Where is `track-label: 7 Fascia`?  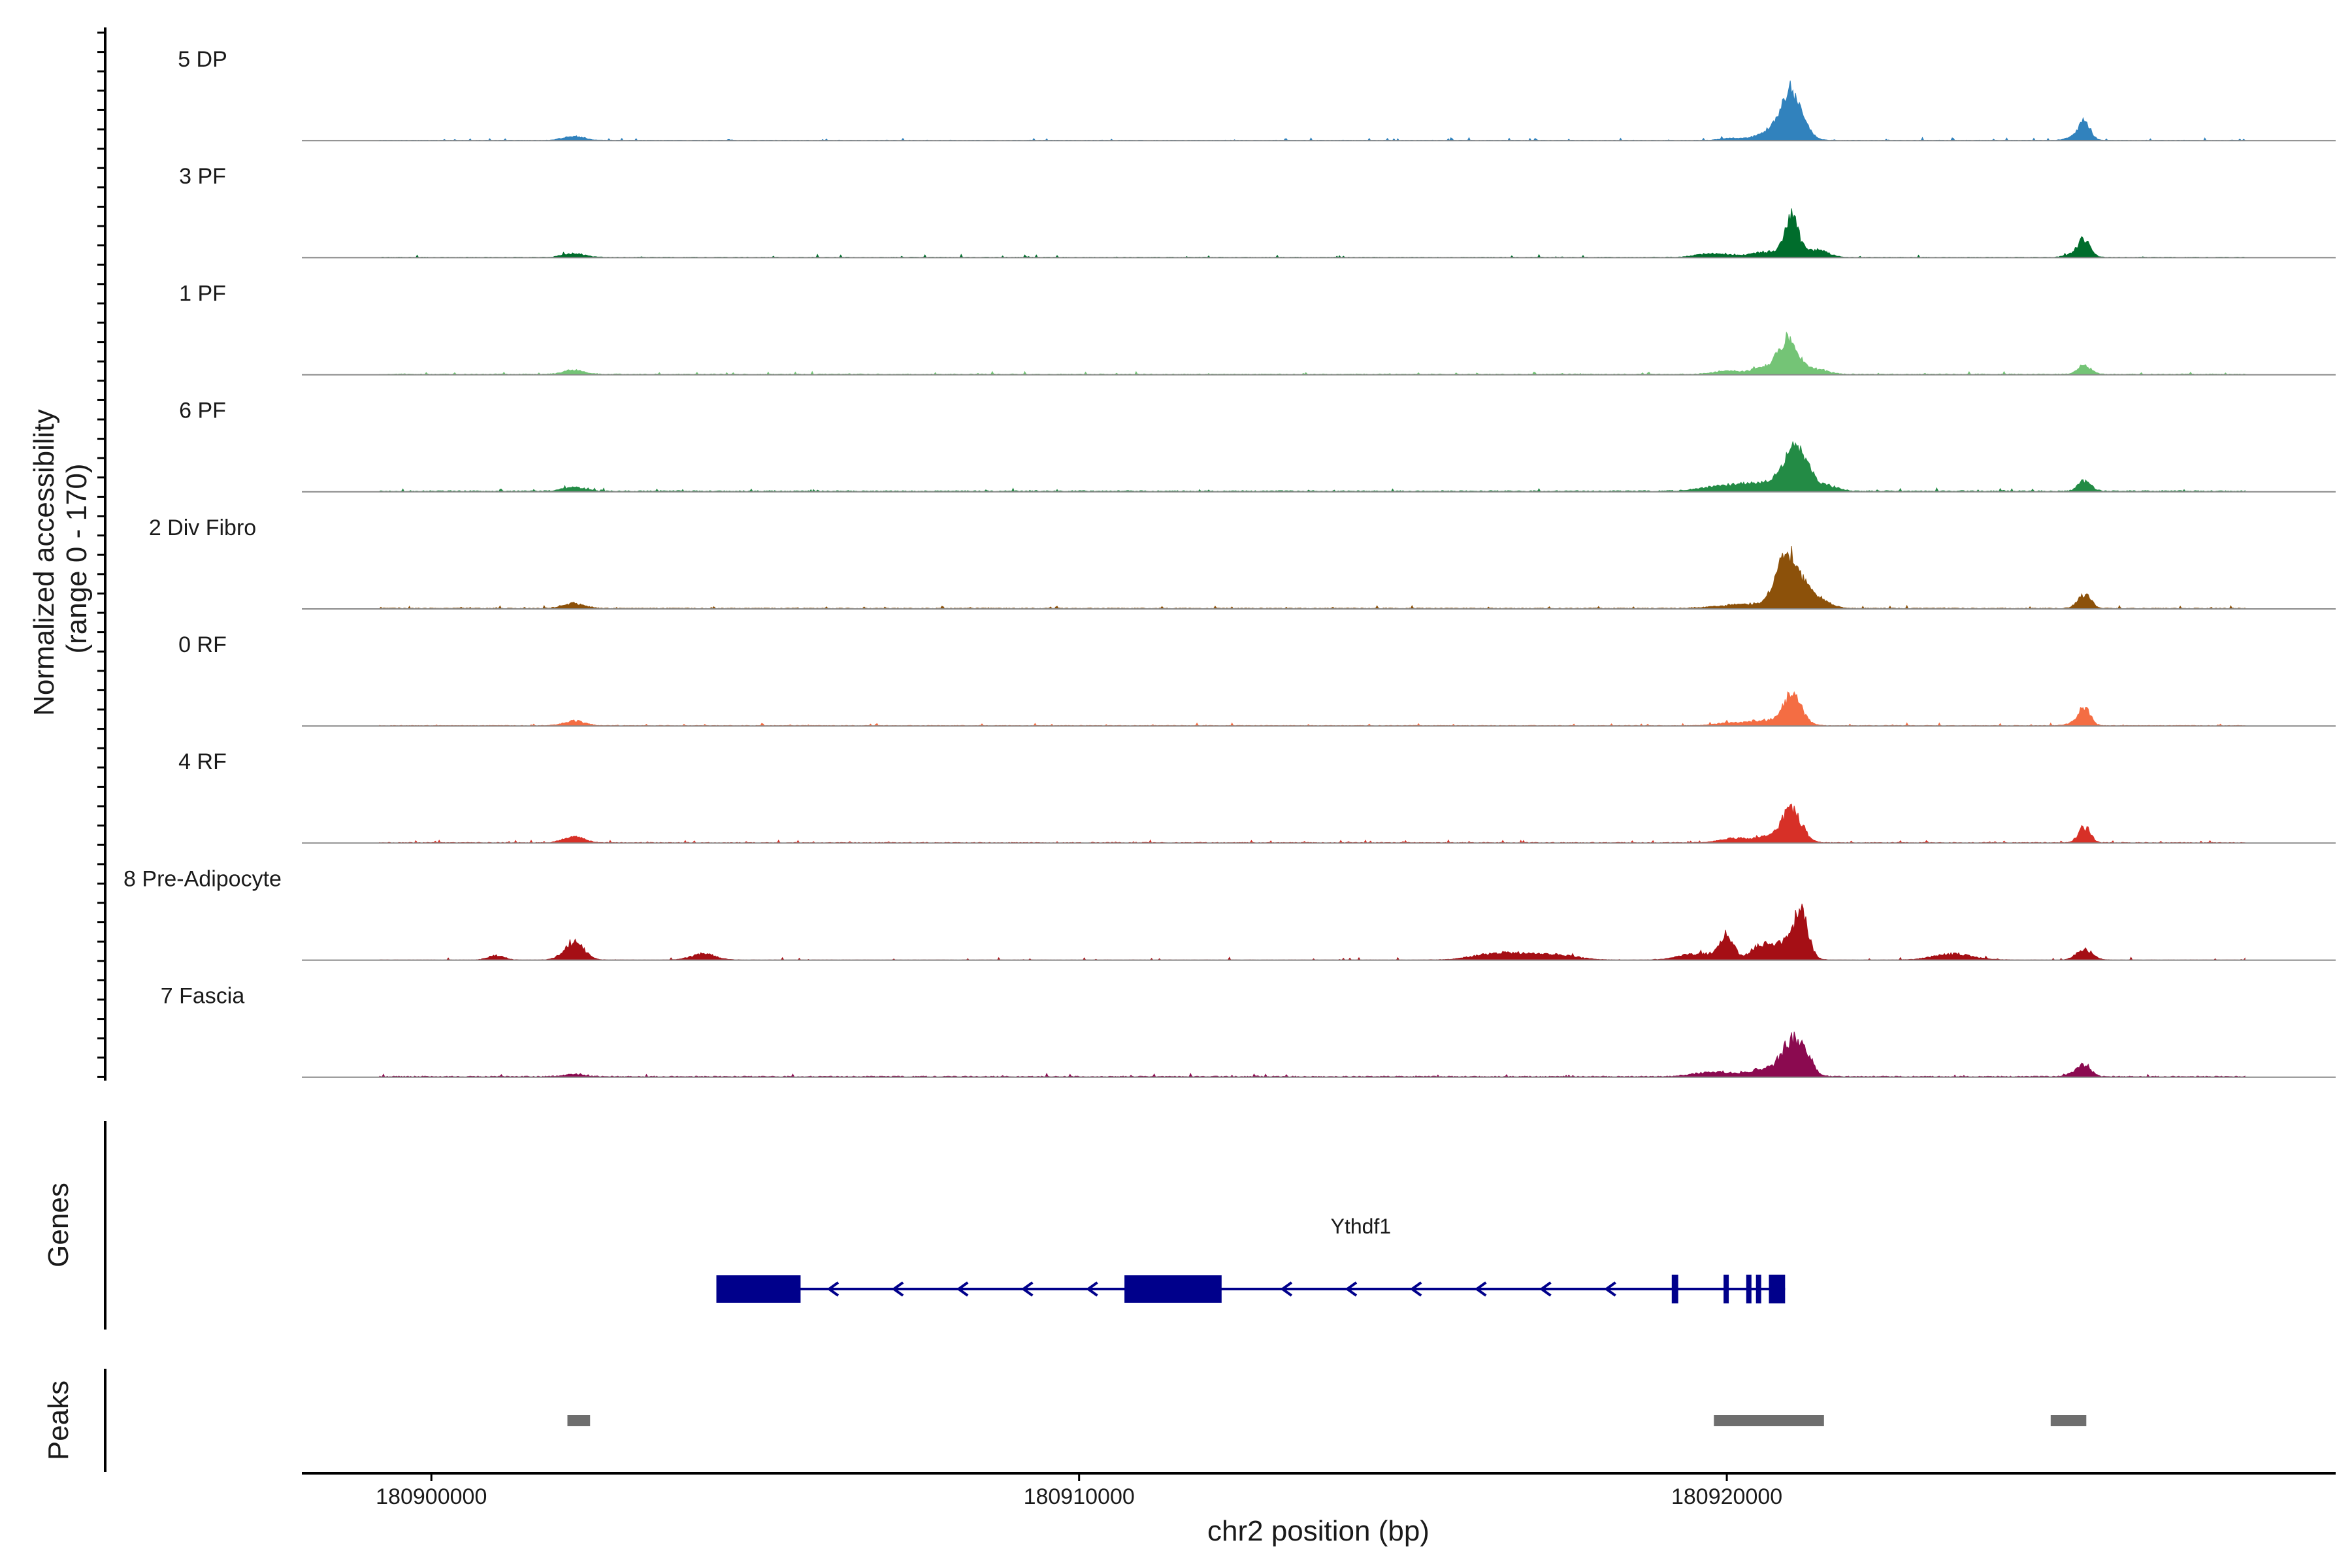 track-label: 7 Fascia is located at coordinates (203, 996).